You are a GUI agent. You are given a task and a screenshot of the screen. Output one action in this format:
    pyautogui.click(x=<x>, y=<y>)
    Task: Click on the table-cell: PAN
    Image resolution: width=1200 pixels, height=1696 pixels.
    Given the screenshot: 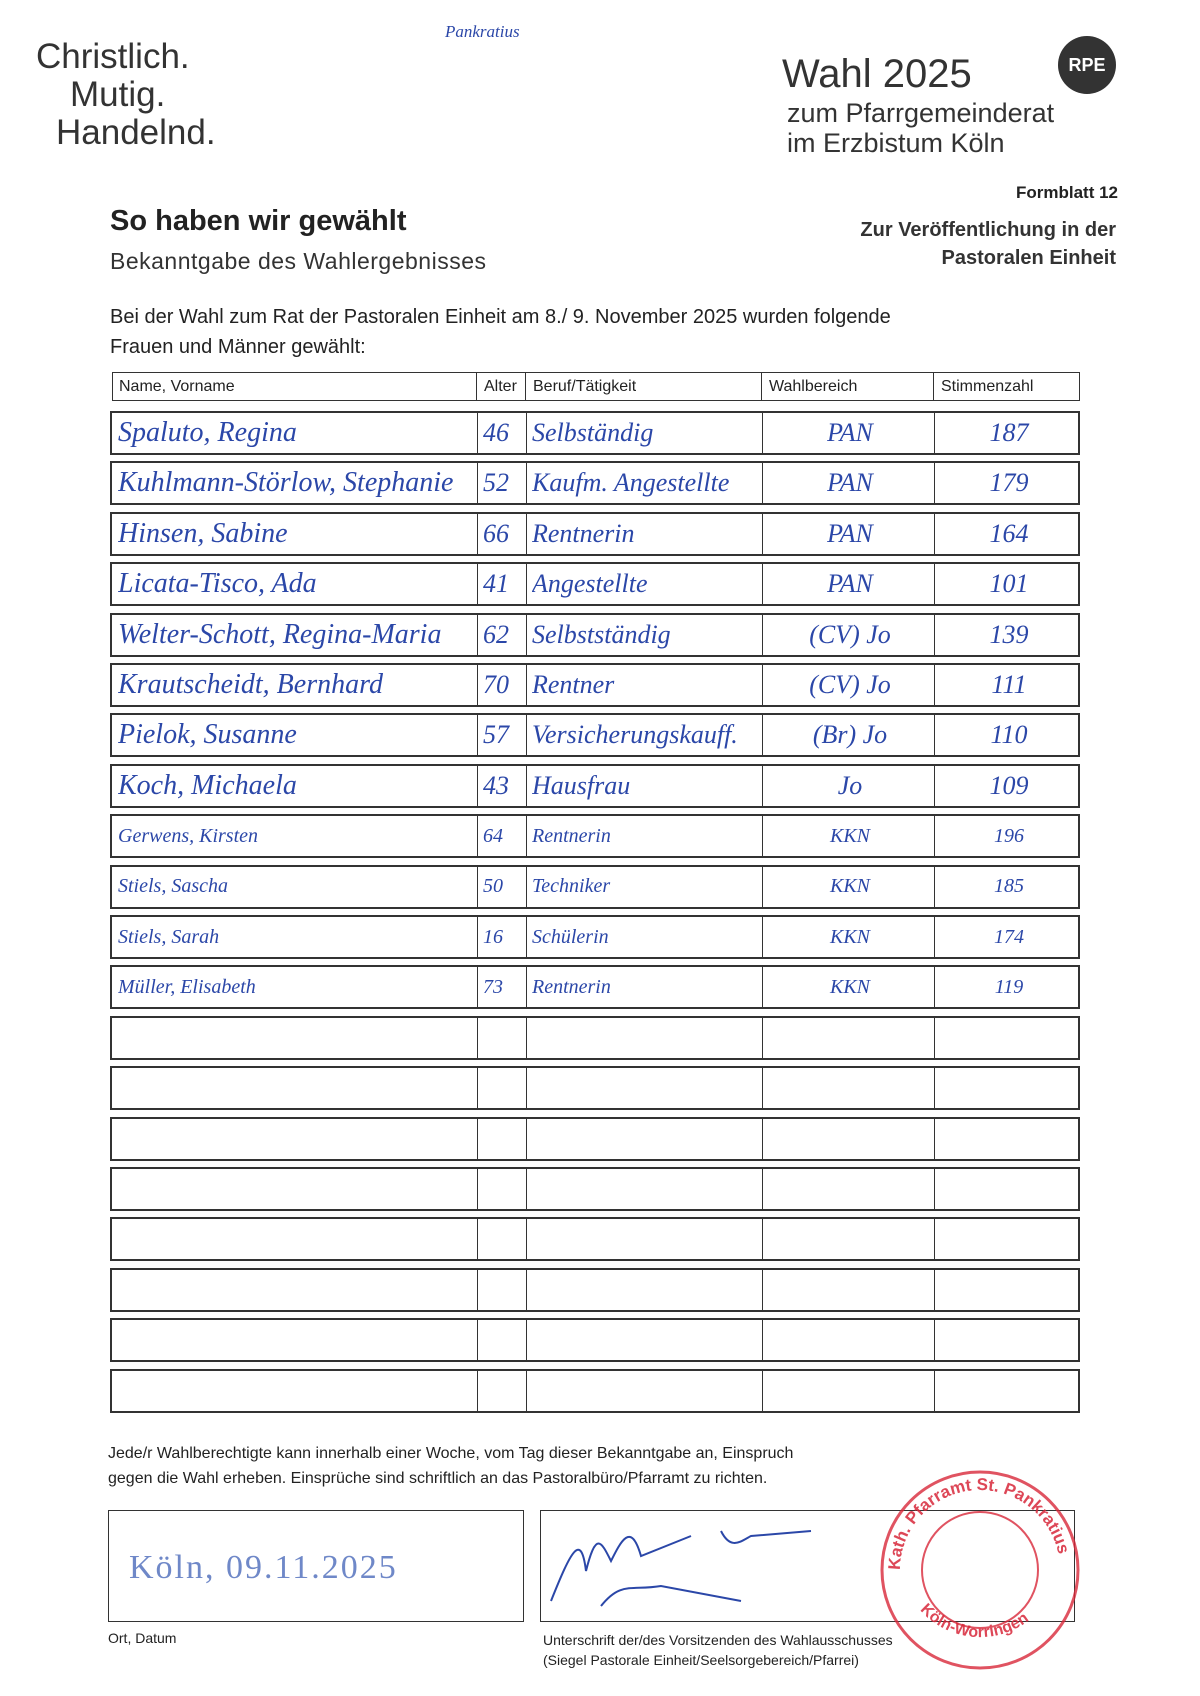 What is the action you would take?
    pyautogui.click(x=850, y=432)
    